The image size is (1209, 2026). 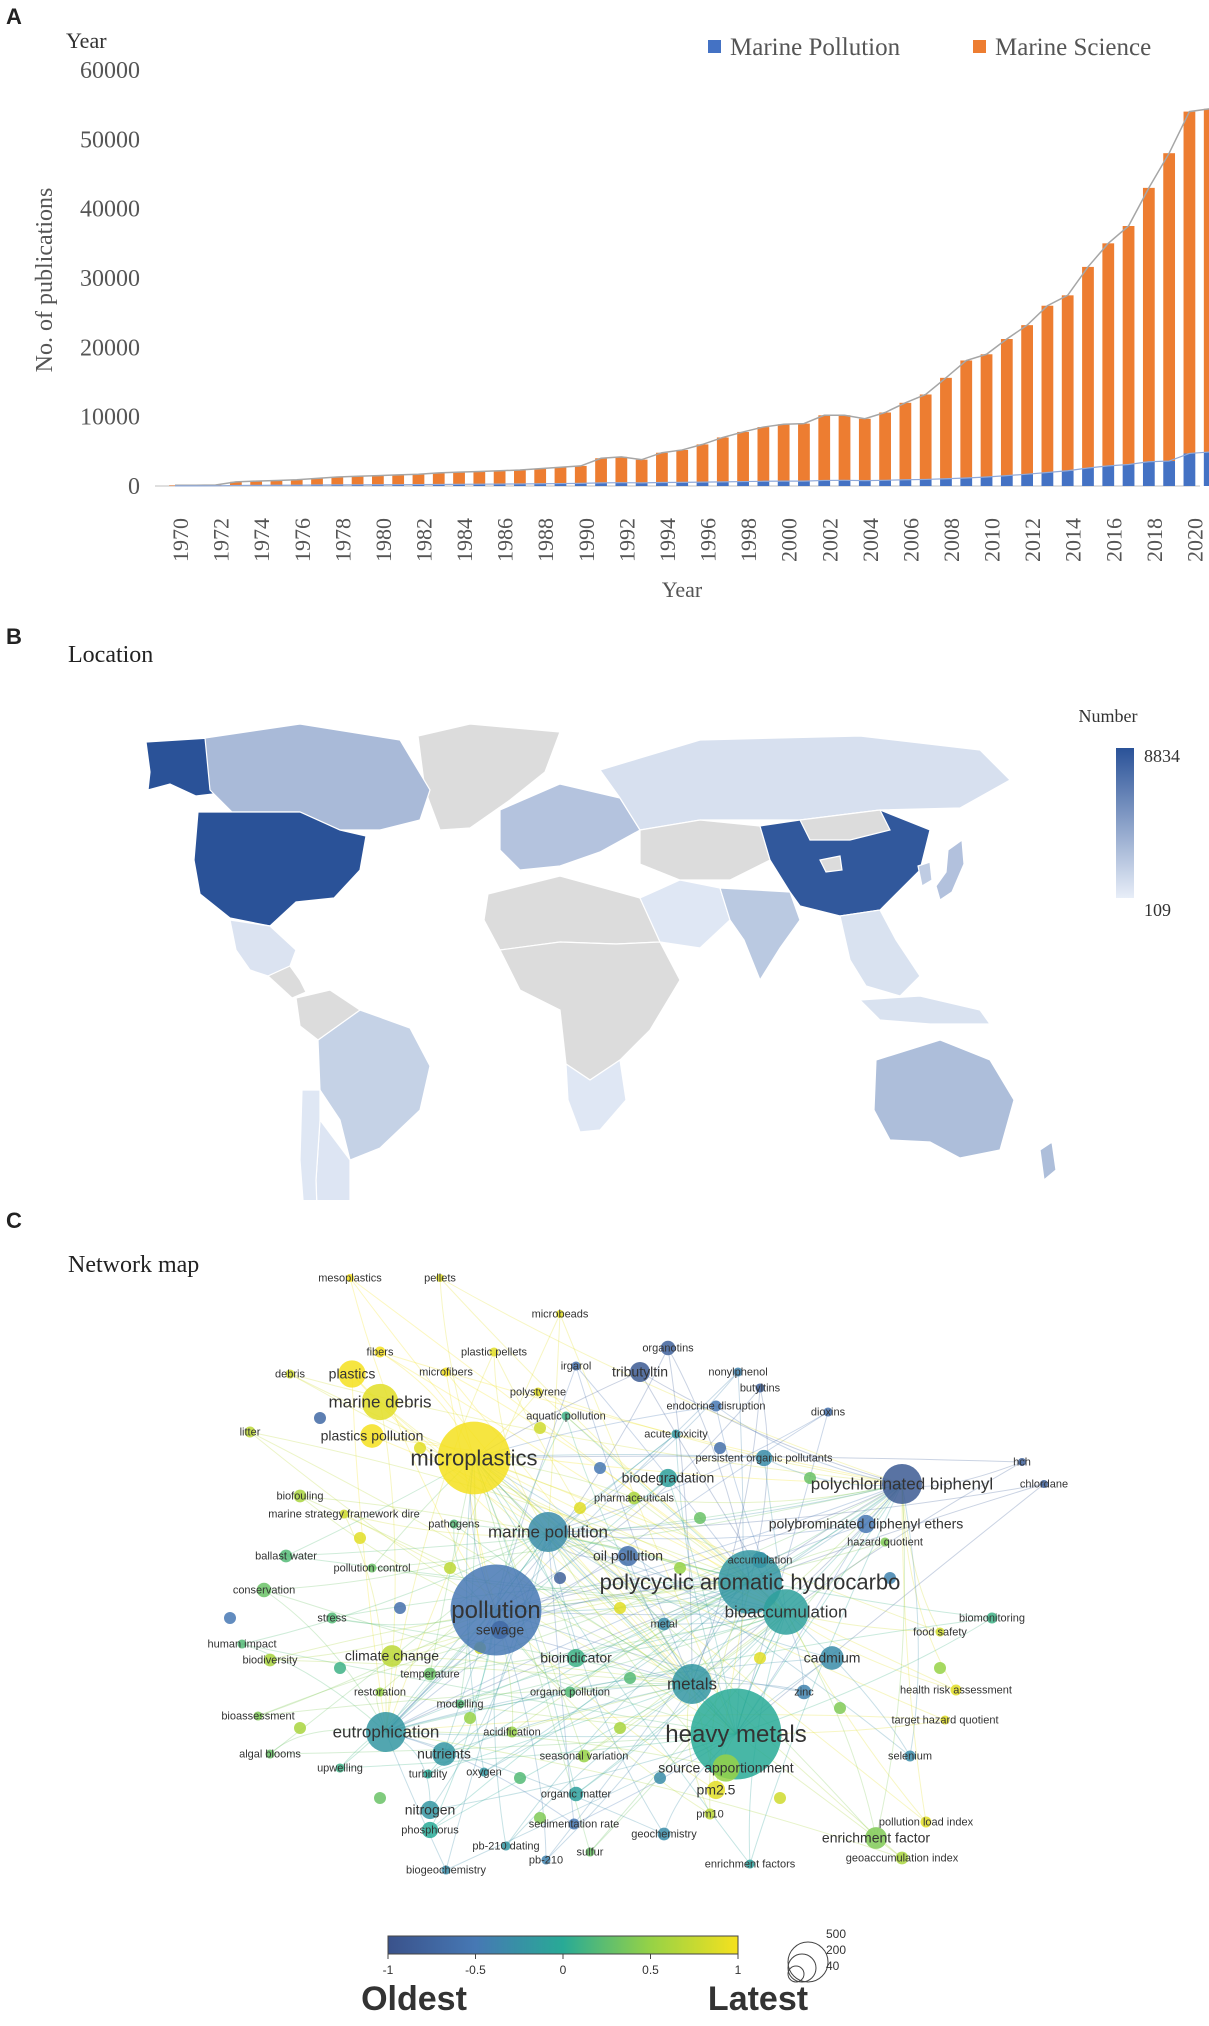 I want to click on x-tick-label: 2020, so click(x=1194, y=540).